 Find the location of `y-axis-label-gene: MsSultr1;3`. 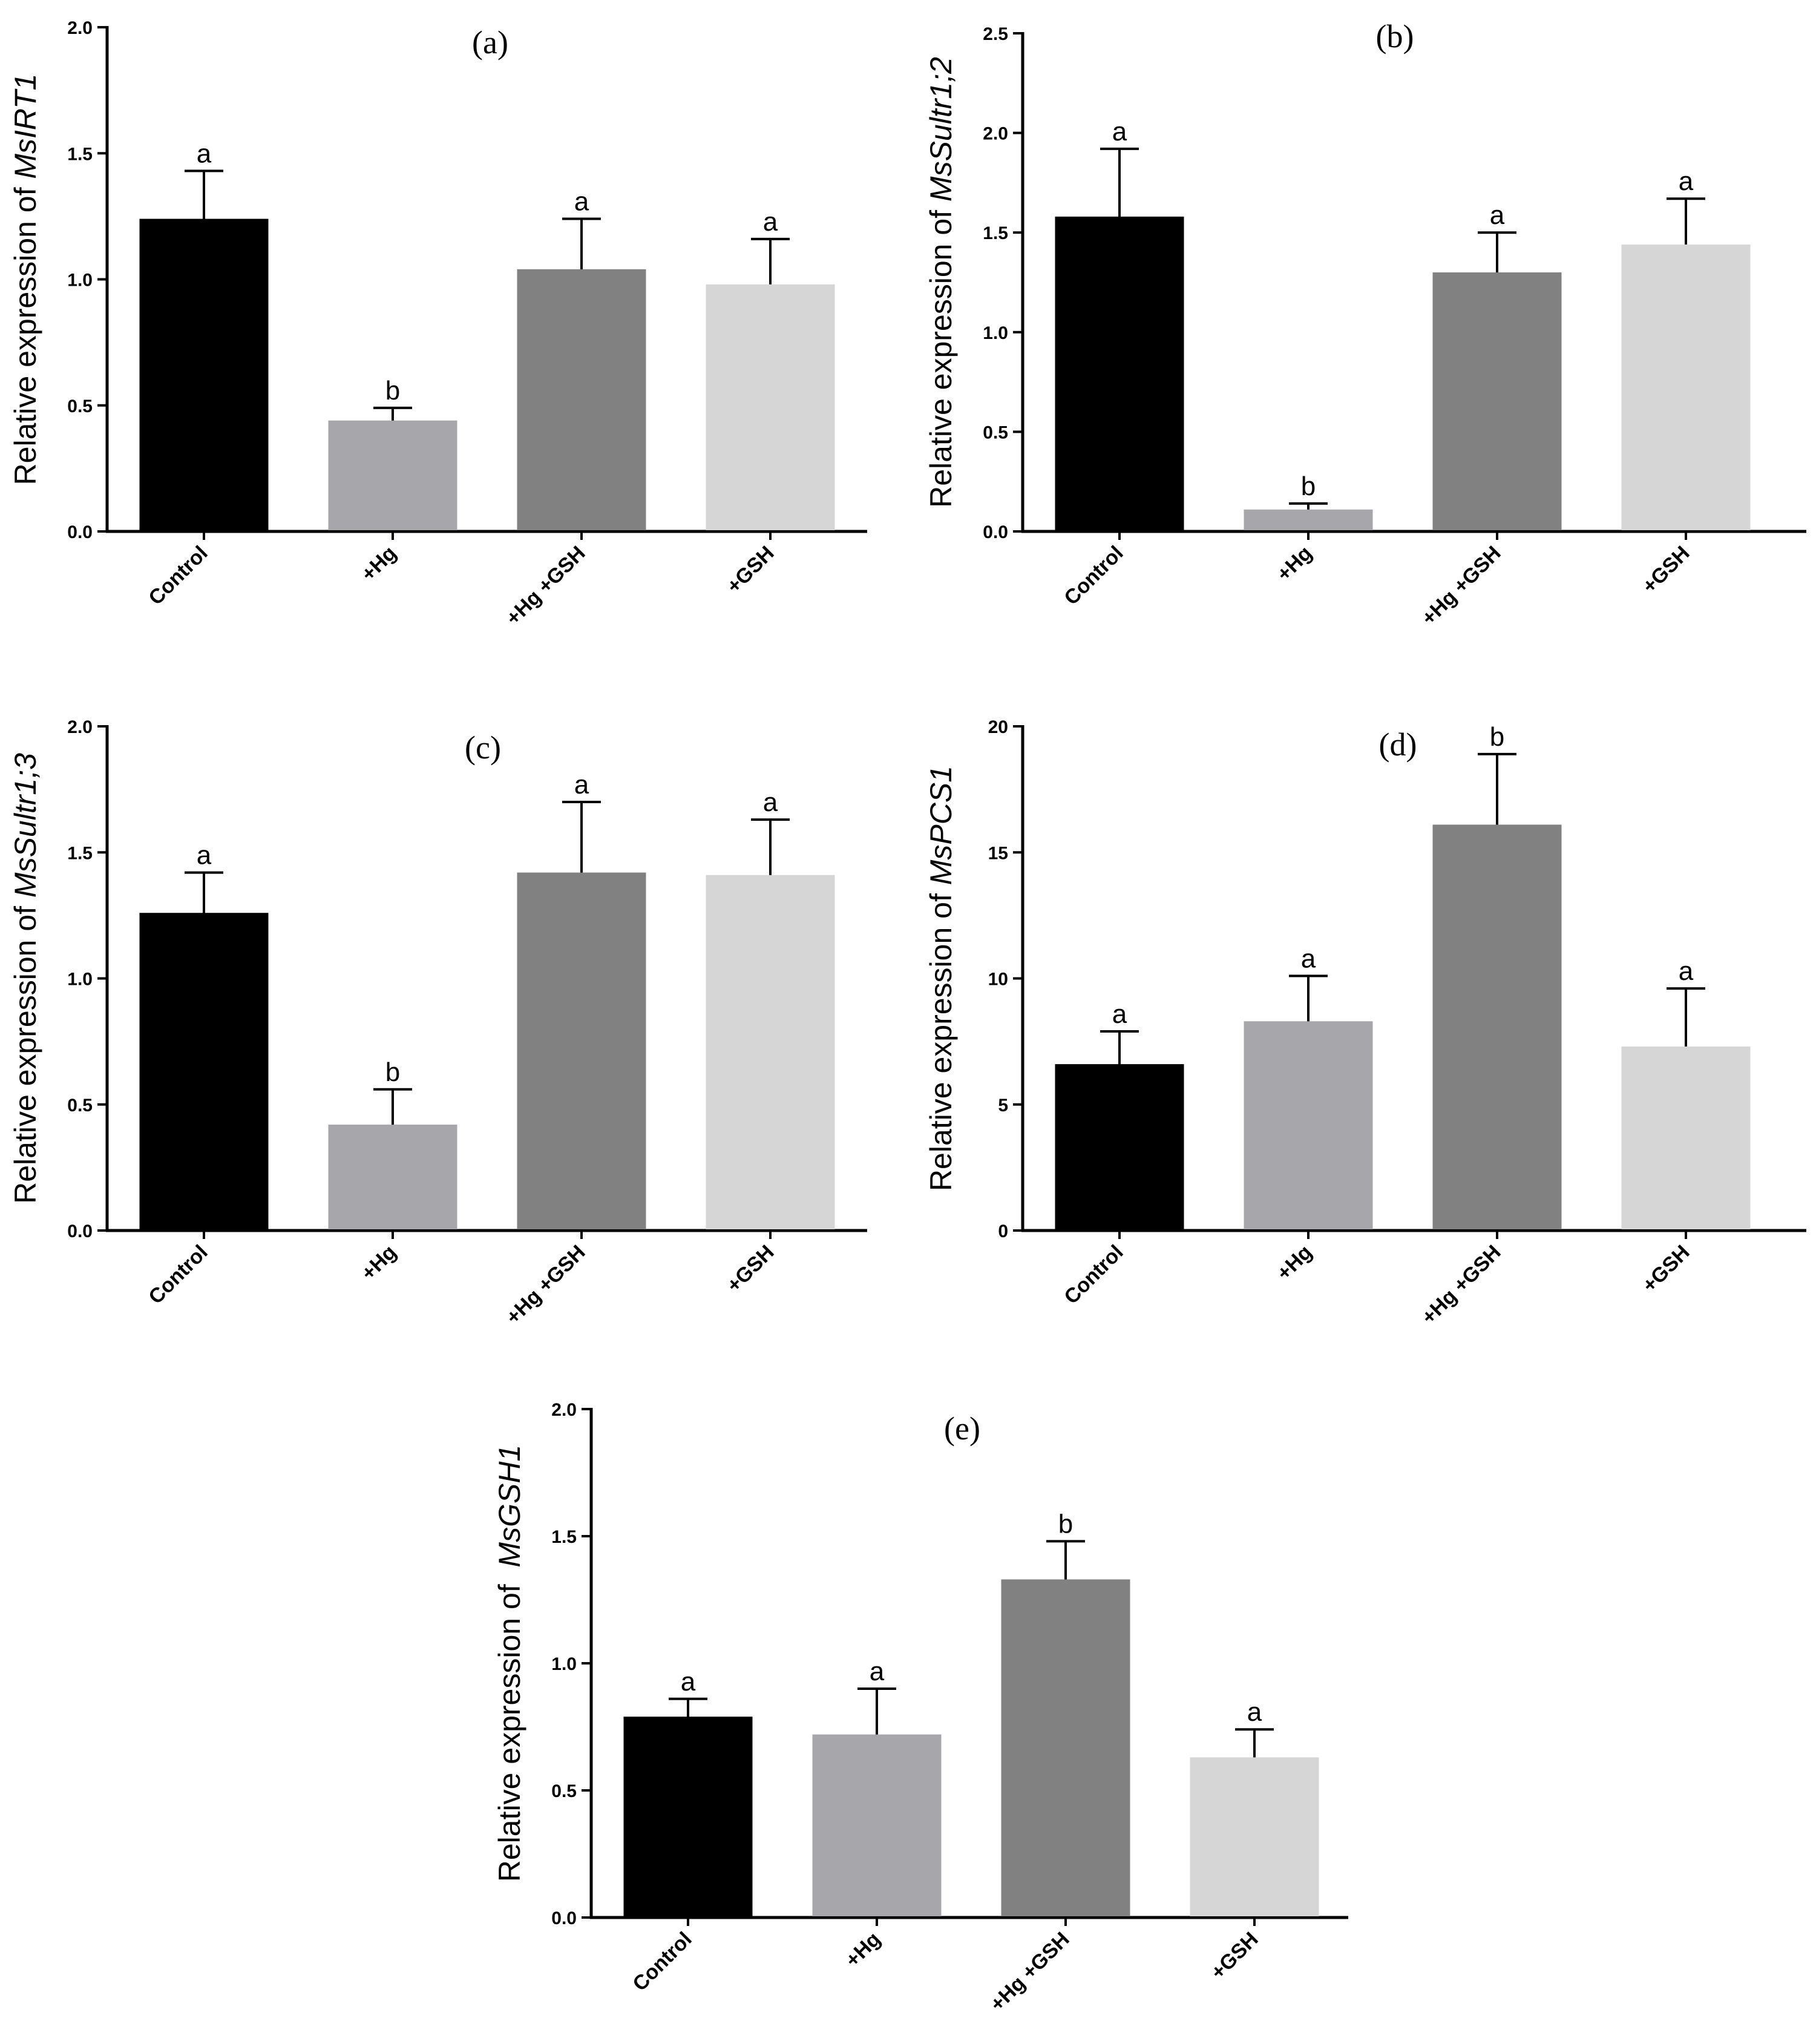

y-axis-label-gene: MsSultr1;3 is located at coordinates (25, 825).